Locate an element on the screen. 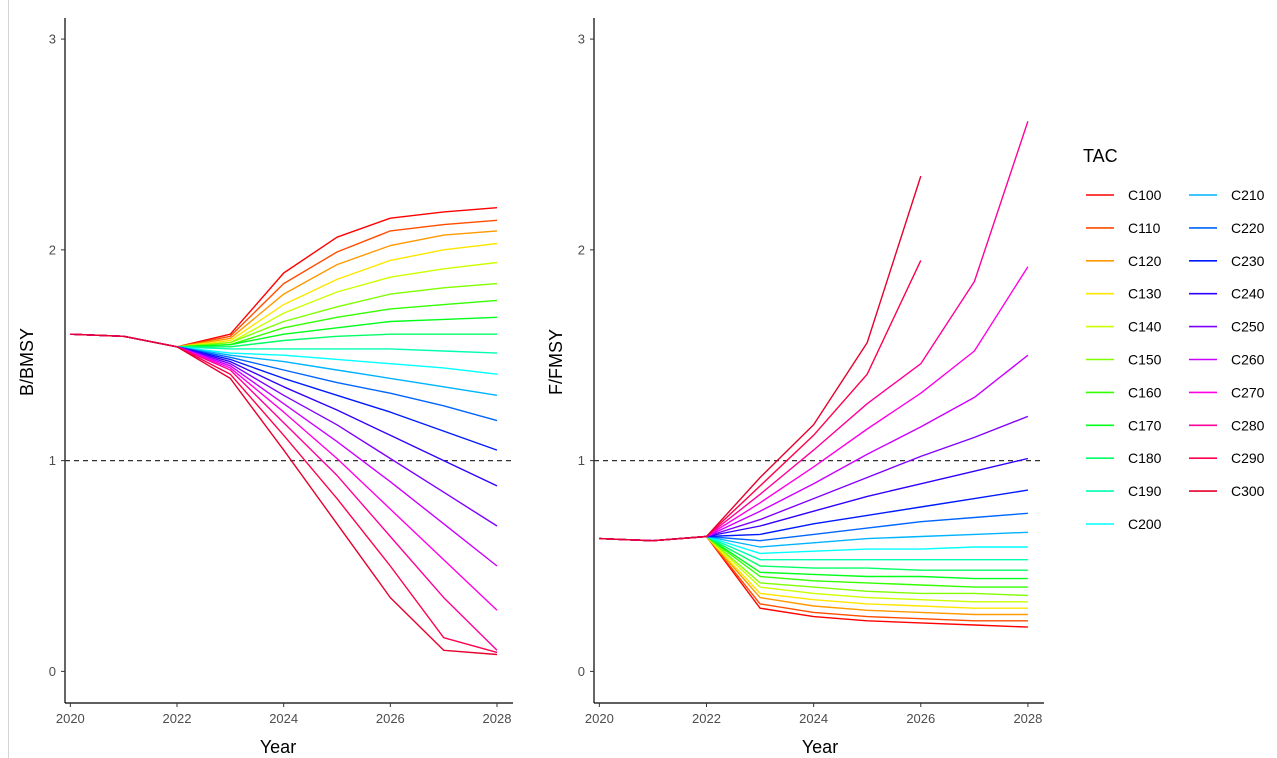 Image resolution: width=1277 pixels, height=758 pixels. legend-label-c210: C210 is located at coordinates (1248, 195).